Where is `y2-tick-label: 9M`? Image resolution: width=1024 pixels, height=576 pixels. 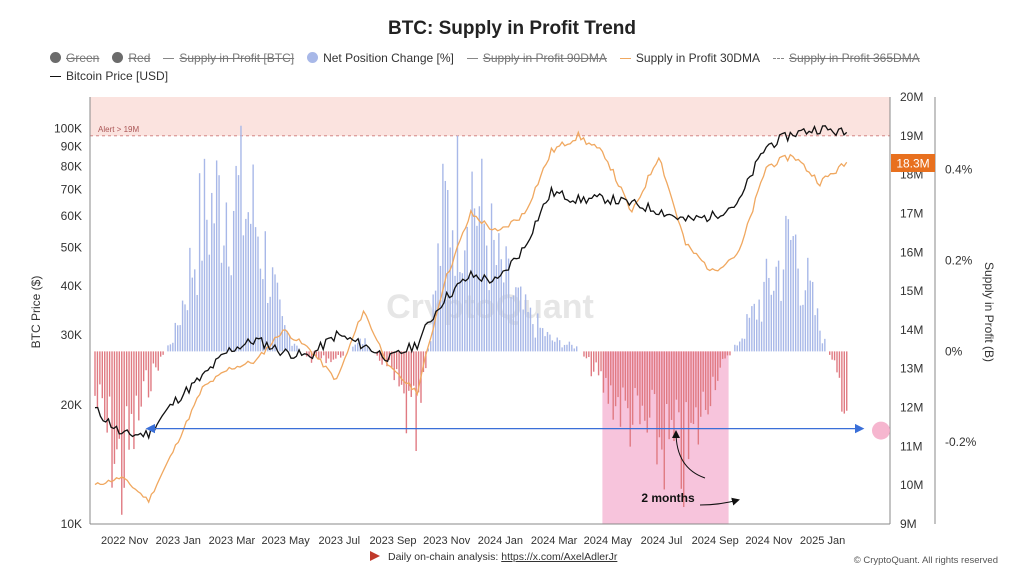 y2-tick-label: 9M is located at coordinates (908, 524).